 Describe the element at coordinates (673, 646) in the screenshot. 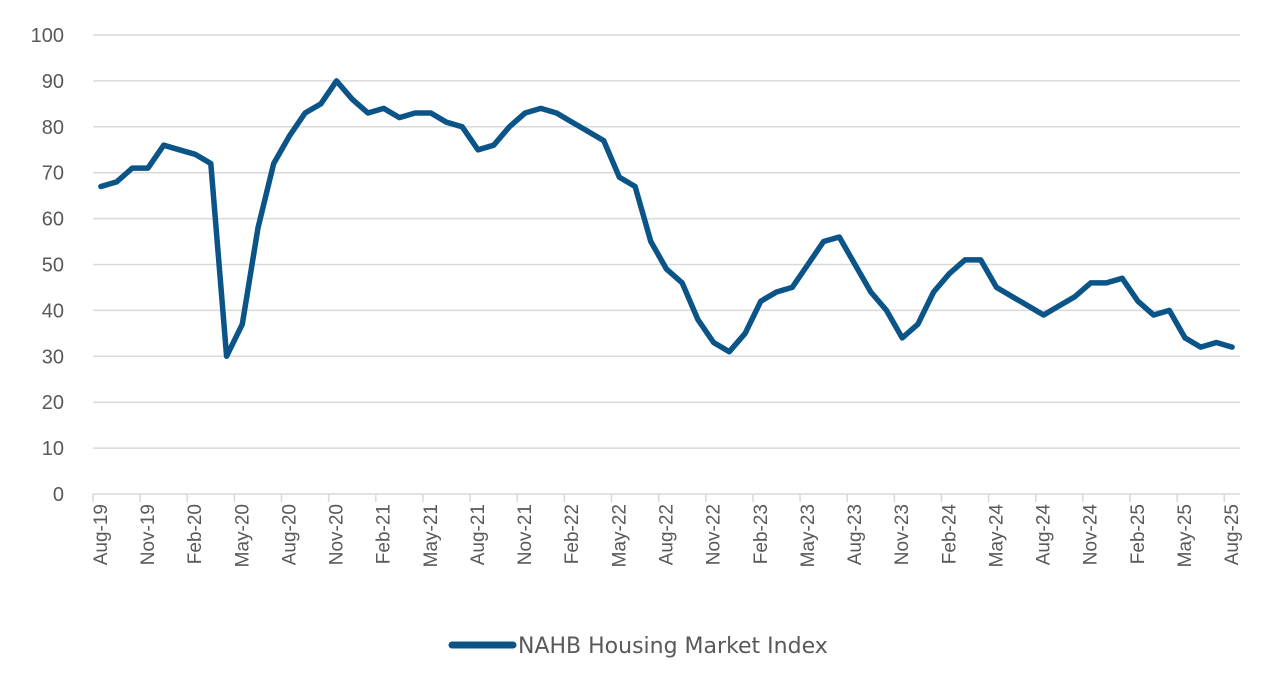

I see `legend-label: NAHB Housing Market Index` at that location.